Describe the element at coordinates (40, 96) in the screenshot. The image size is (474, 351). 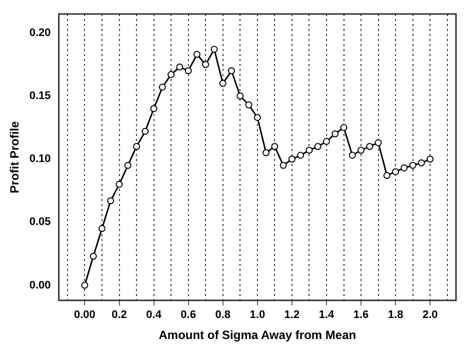
I see `y-tick-label: 0.15` at that location.